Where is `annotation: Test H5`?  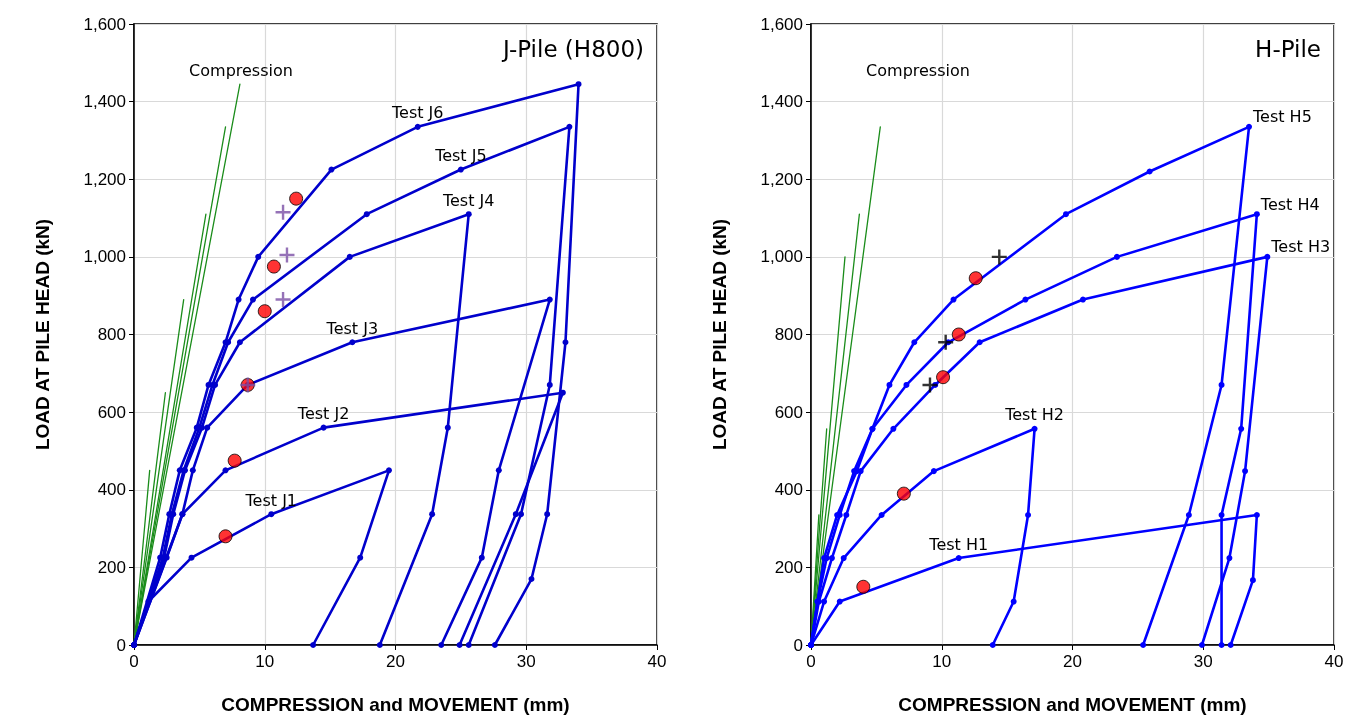 annotation: Test H5 is located at coordinates (1282, 117).